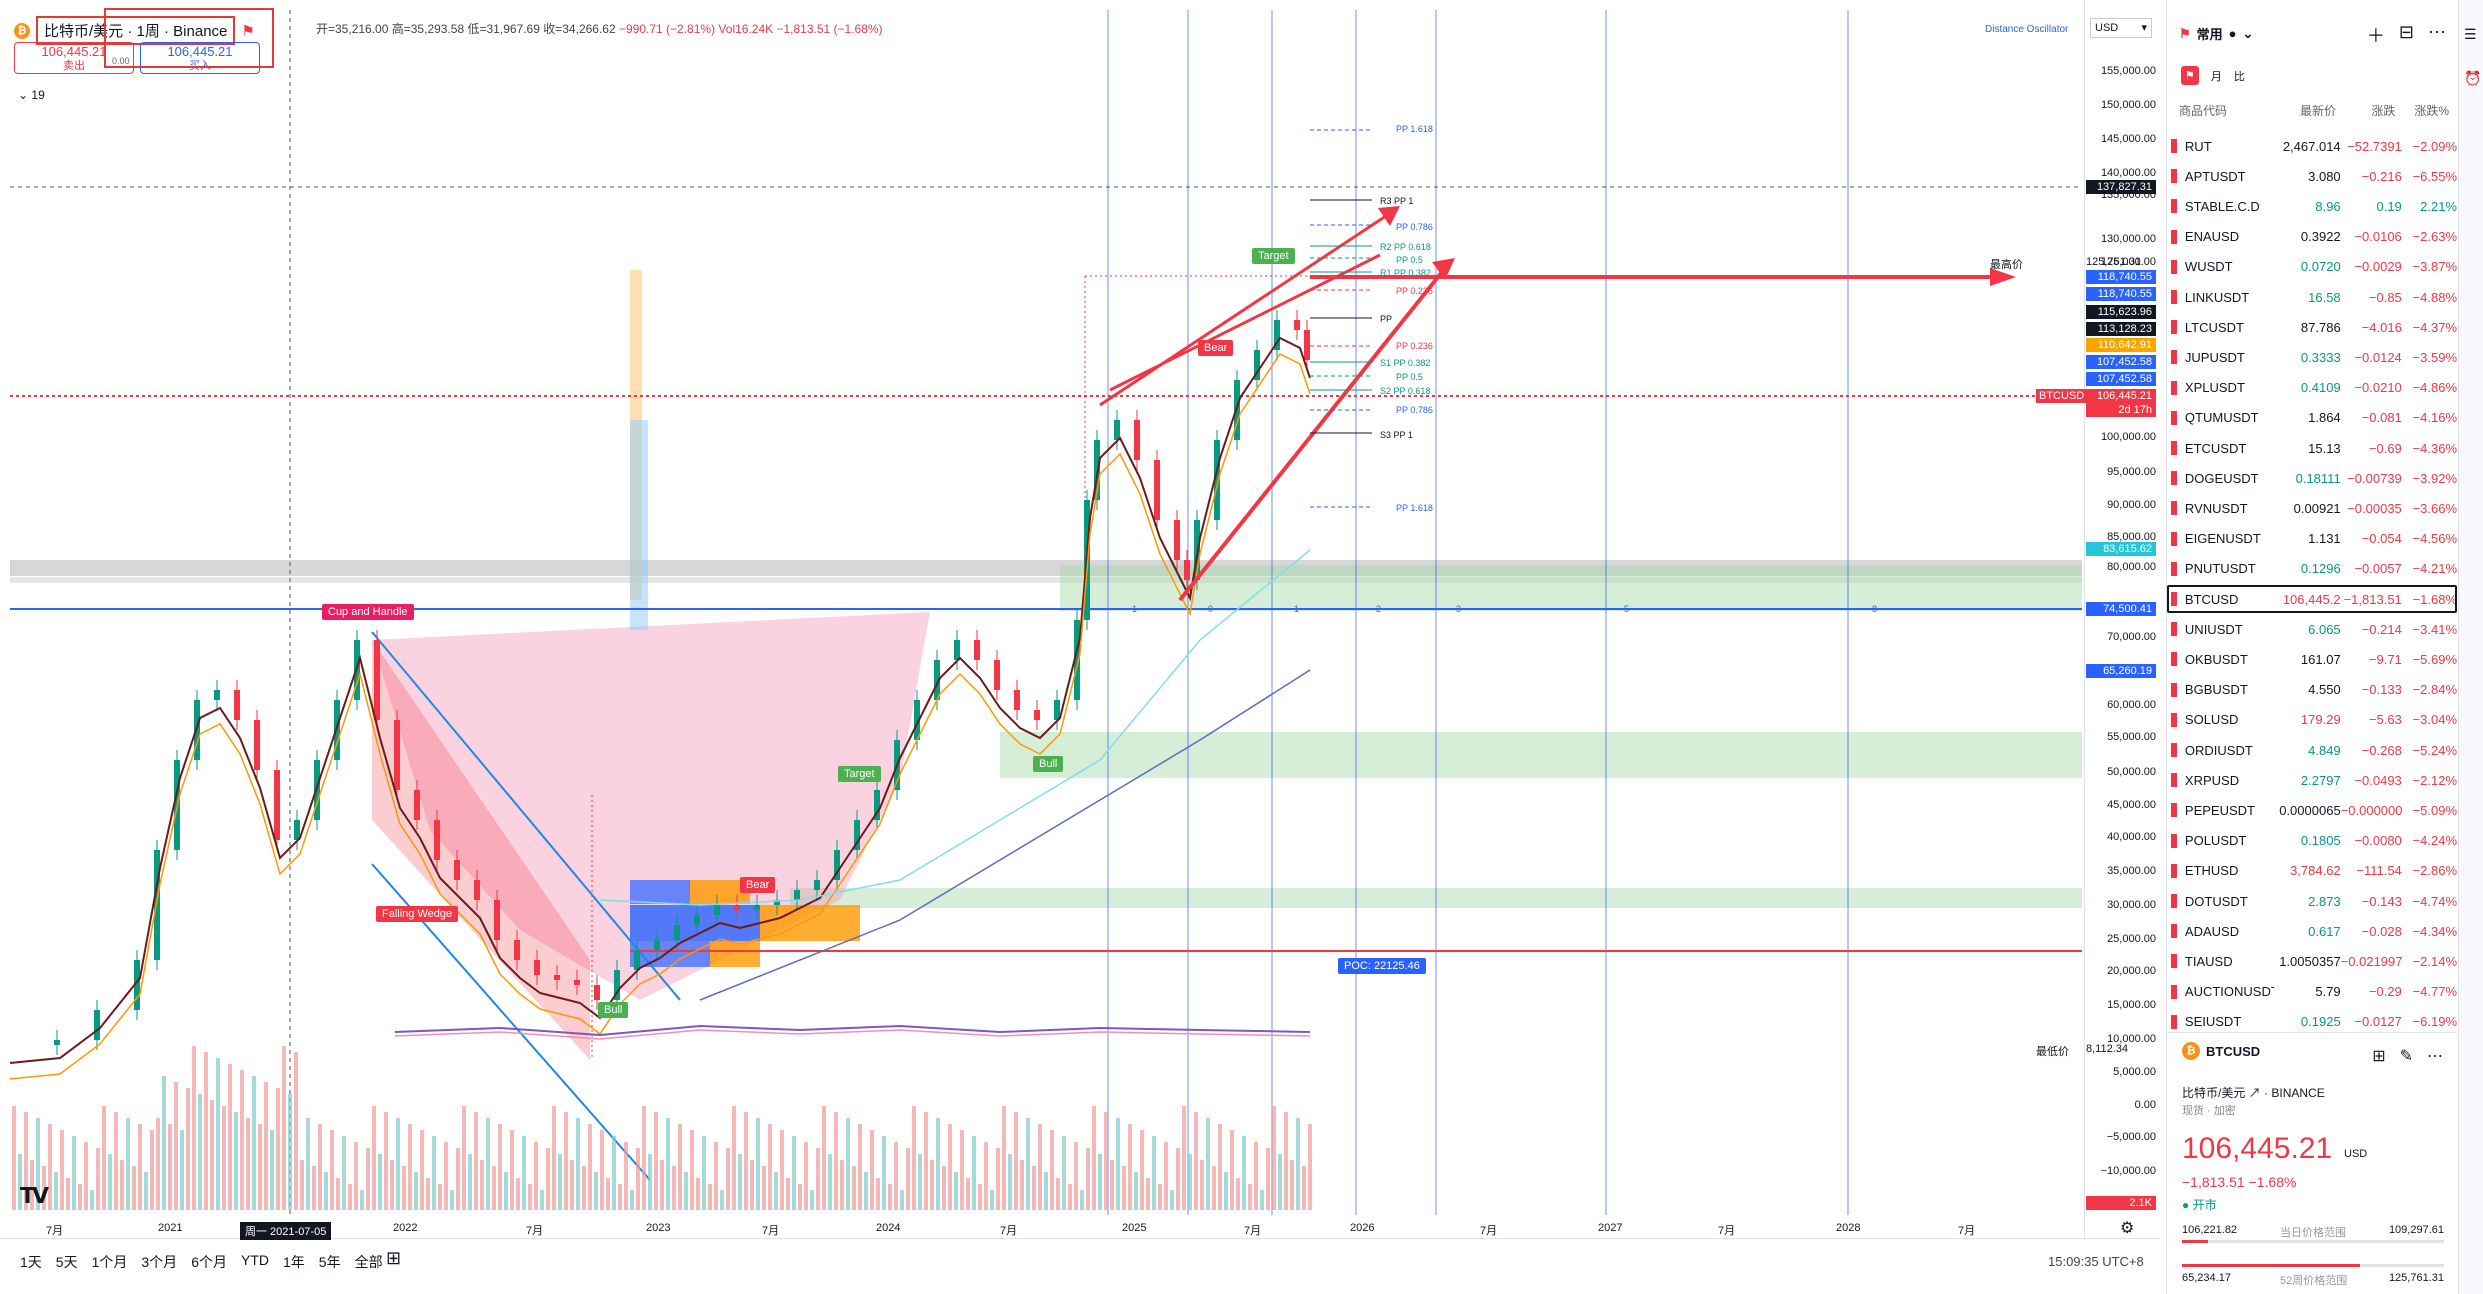  I want to click on watchlist-row: XPLUSDT 0.4109 −0.0210 −4.86%, so click(2312, 388).